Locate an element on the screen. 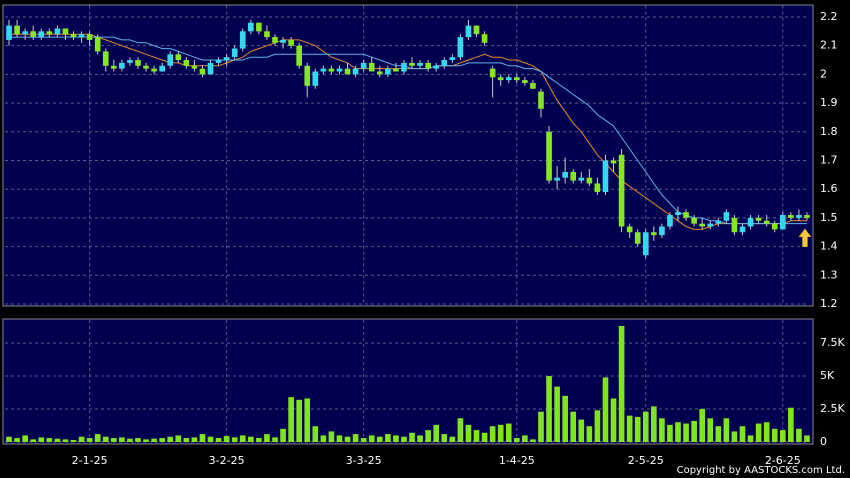  y-tick-label: 1.2 is located at coordinates (829, 303).